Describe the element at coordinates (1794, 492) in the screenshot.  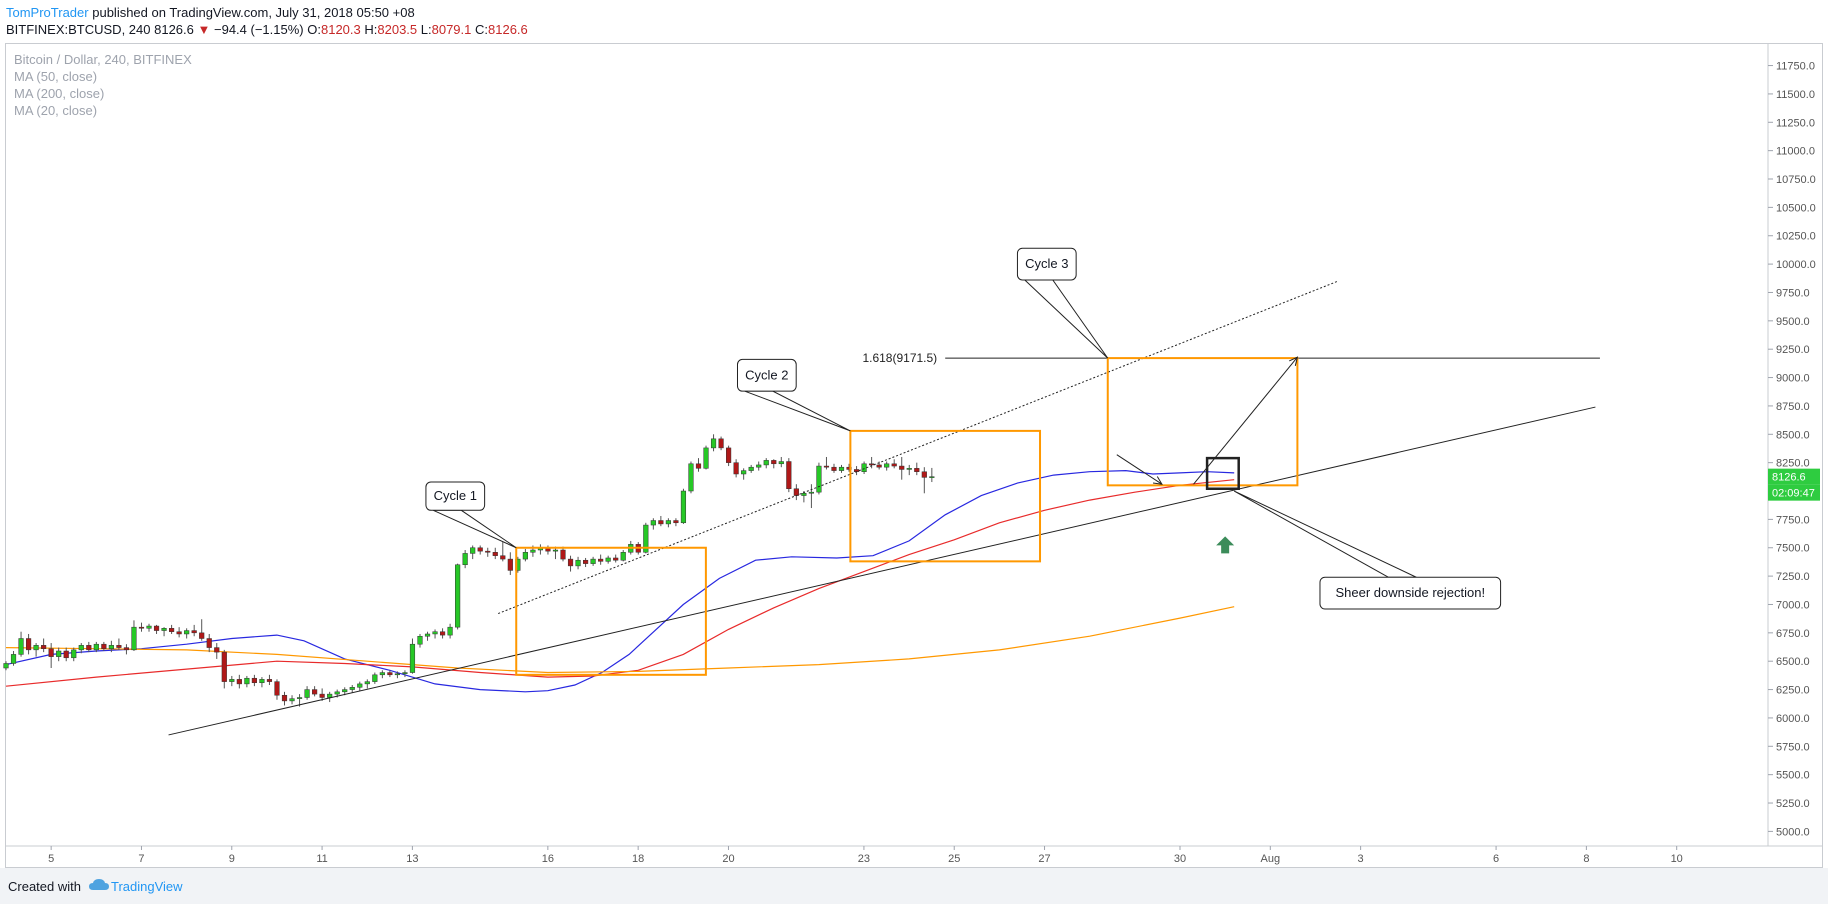
I see `countdown-tag` at that location.